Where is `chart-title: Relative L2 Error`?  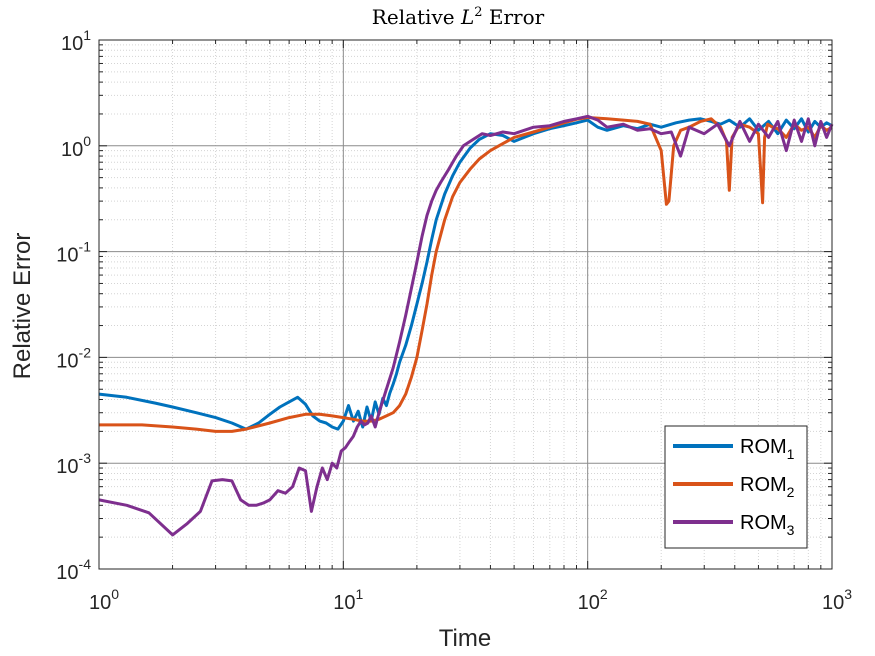 chart-title: Relative L2 Error is located at coordinates (458, 17).